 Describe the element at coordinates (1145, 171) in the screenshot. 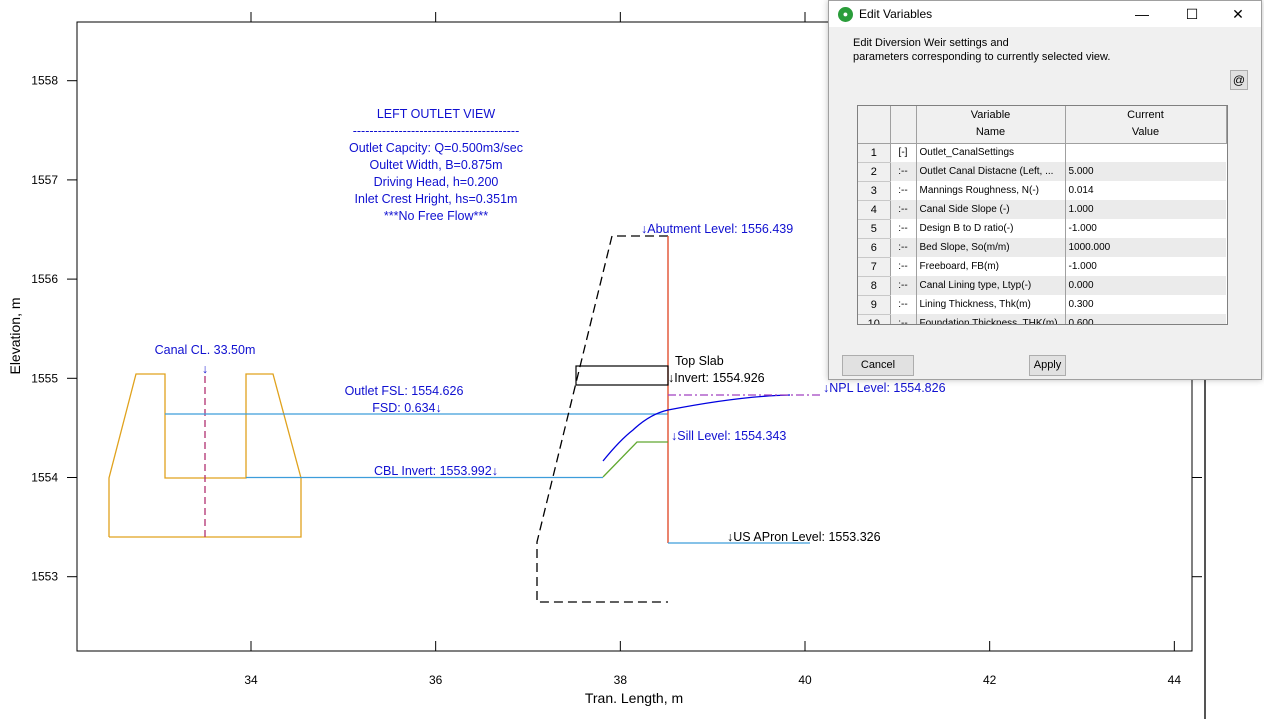

I see `variable-value: 5.000` at that location.